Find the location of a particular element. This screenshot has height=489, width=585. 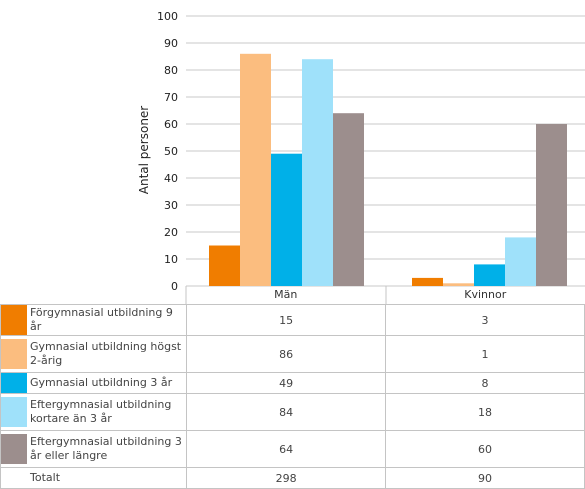

y-tick-label: 60 is located at coordinates (171, 124).